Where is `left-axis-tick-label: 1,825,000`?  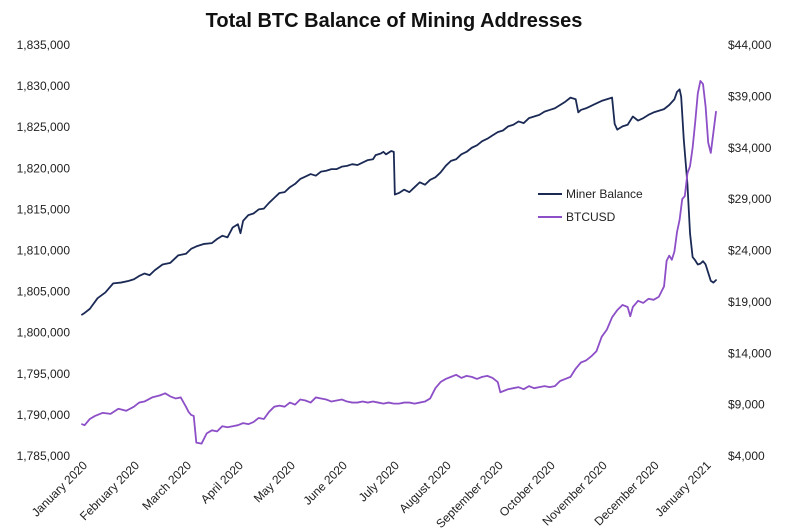
left-axis-tick-label: 1,825,000 is located at coordinates (44, 127).